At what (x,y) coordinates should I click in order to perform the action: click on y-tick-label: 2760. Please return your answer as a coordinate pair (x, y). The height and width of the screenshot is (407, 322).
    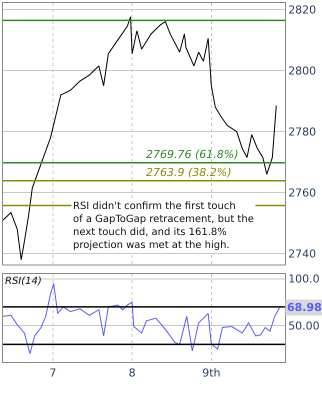
    Looking at the image, I should click on (302, 193).